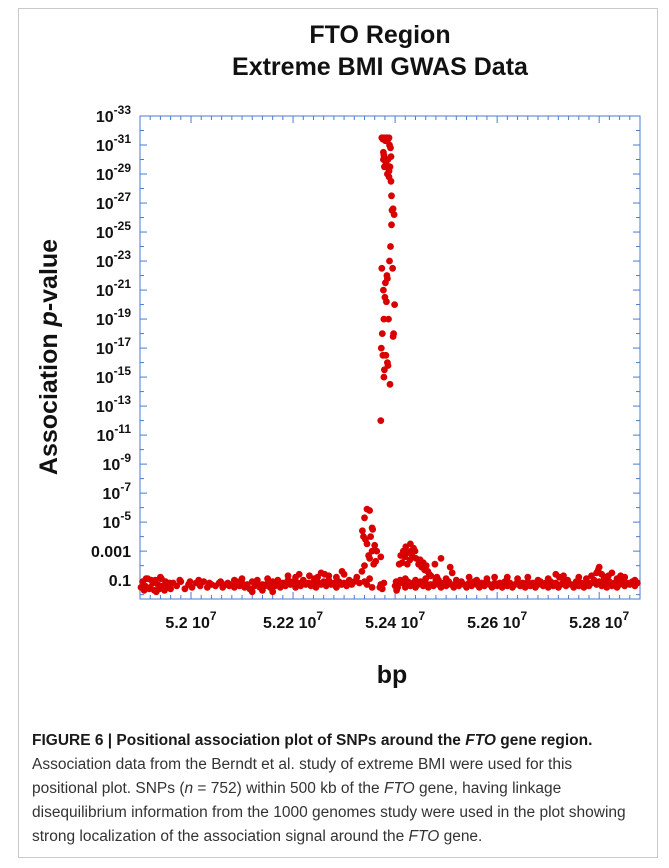 This screenshot has height=868, width=669. What do you see at coordinates (113, 404) in the screenshot?
I see `y-tick-label: 10⁻¹³` at bounding box center [113, 404].